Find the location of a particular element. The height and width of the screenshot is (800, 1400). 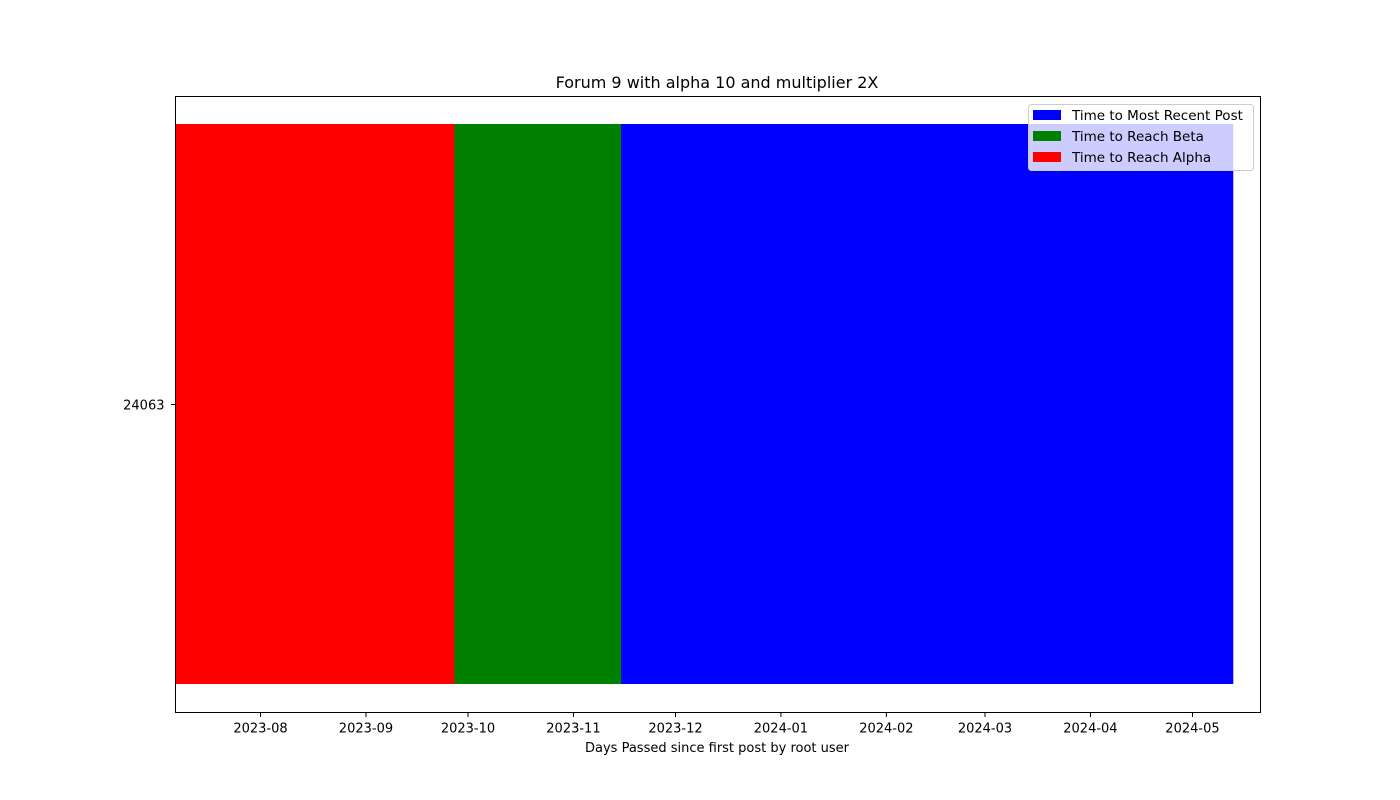

x-tick-label: 2023-08 is located at coordinates (260, 729).